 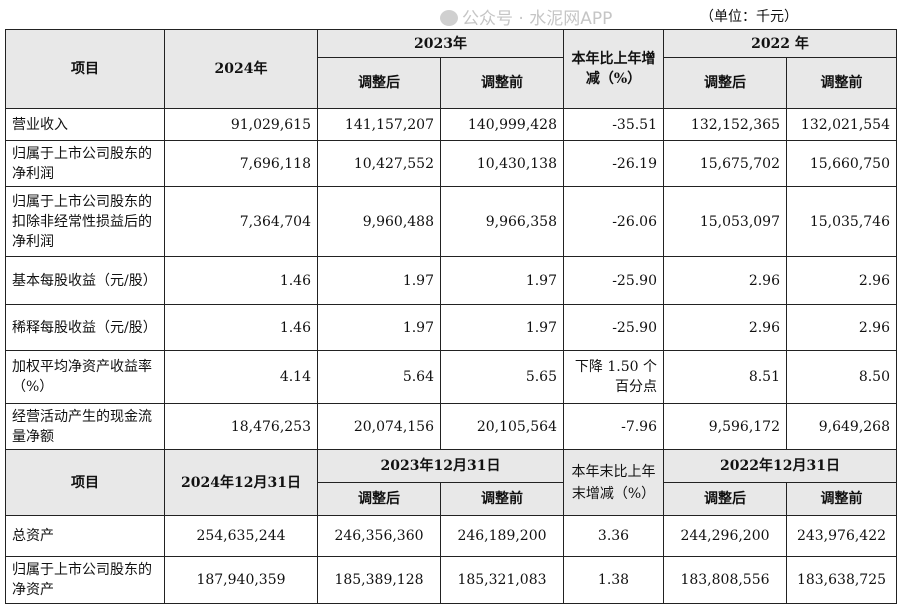 What do you see at coordinates (241, 482) in the screenshot?
I see `header2-2024: 2024年12月31日` at bounding box center [241, 482].